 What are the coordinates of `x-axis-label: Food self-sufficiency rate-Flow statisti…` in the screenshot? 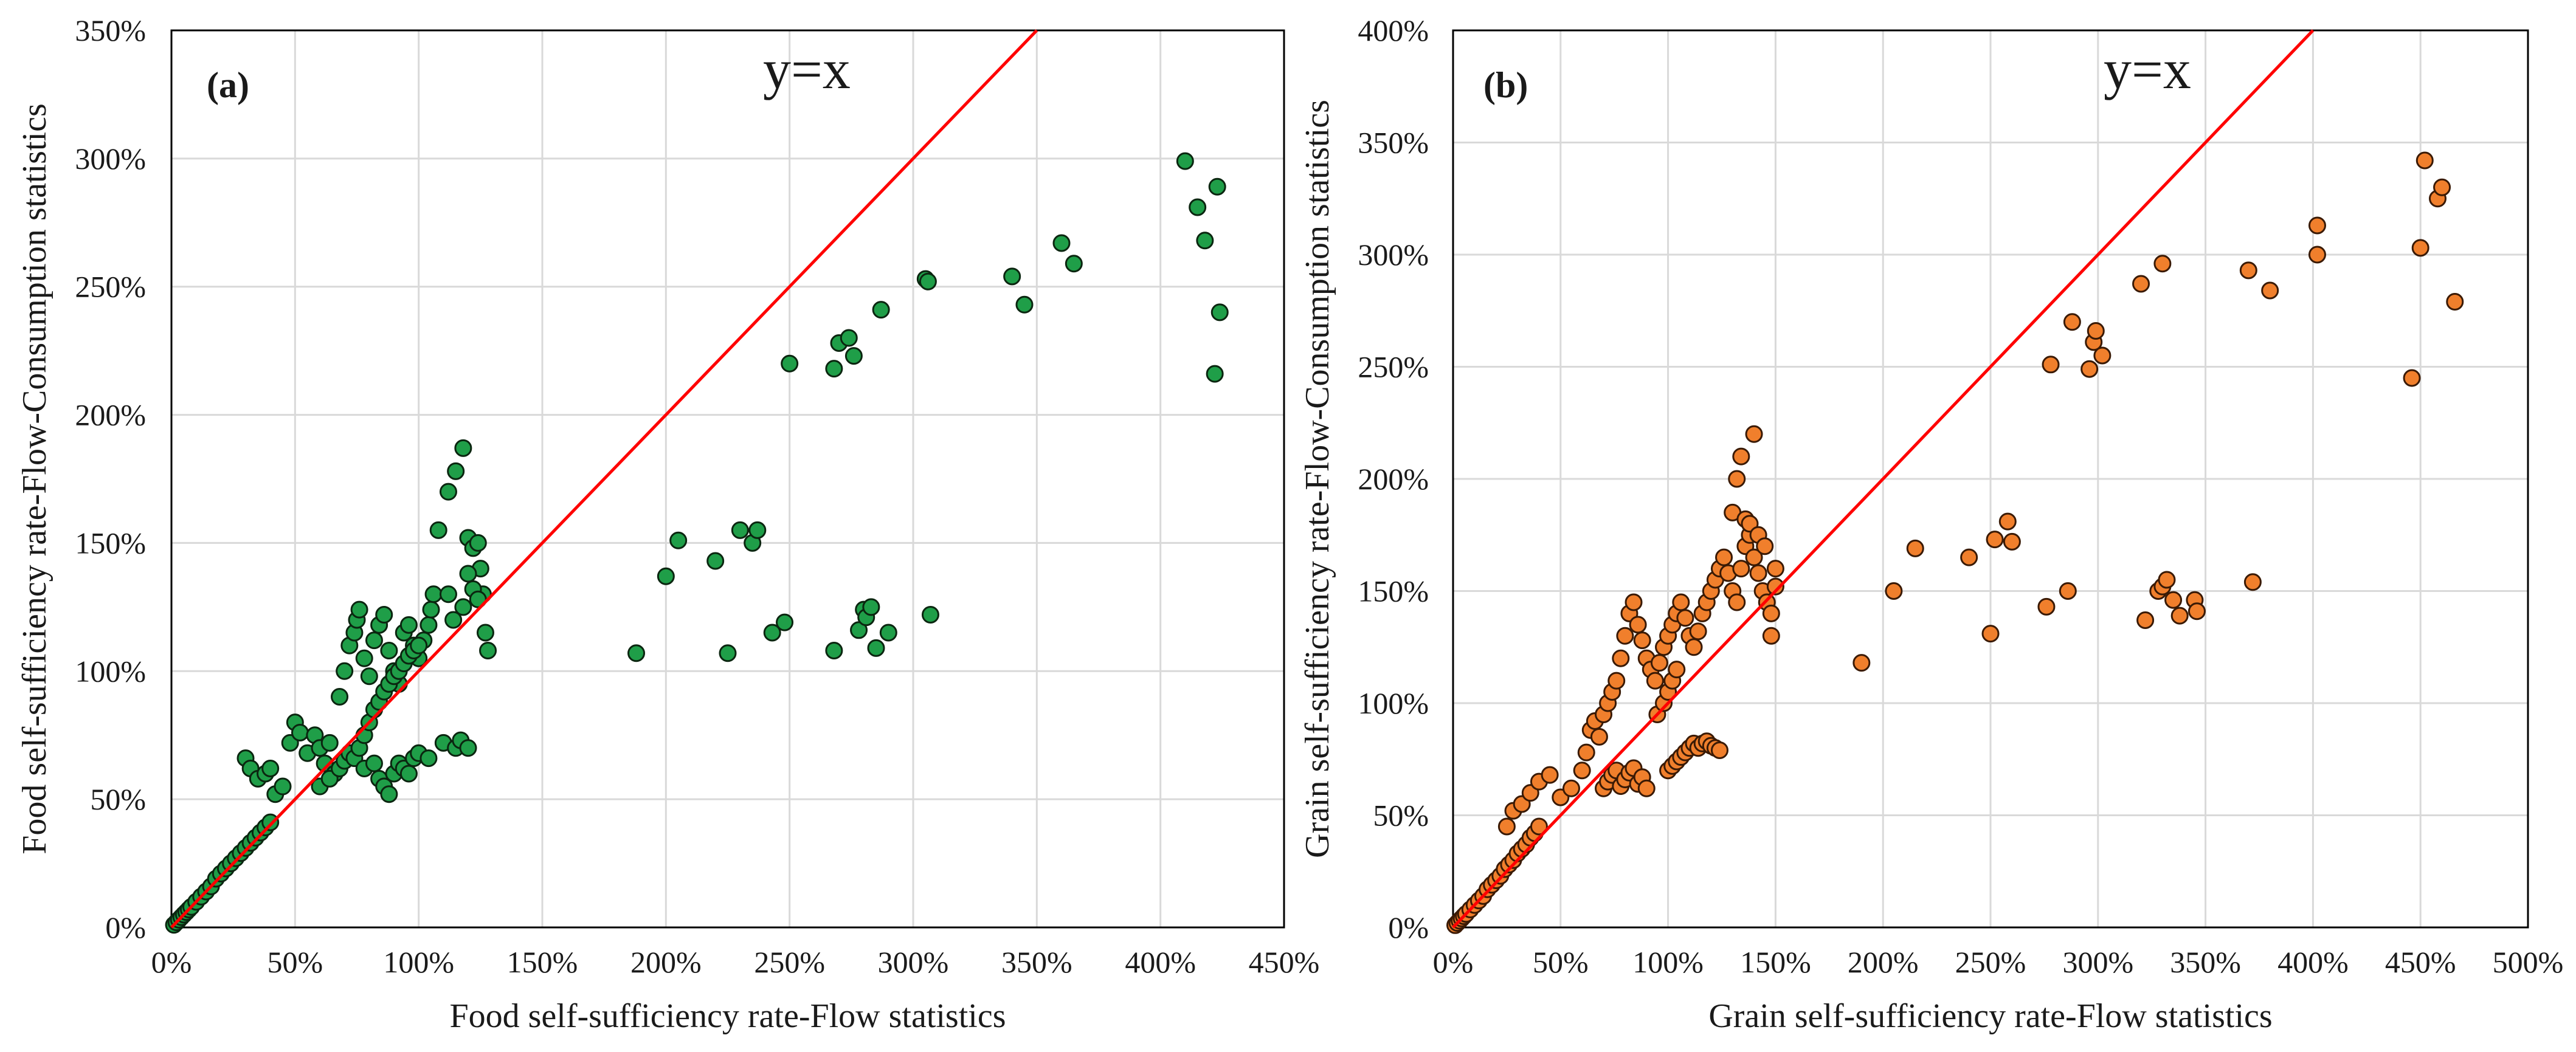 It's located at (727, 1016).